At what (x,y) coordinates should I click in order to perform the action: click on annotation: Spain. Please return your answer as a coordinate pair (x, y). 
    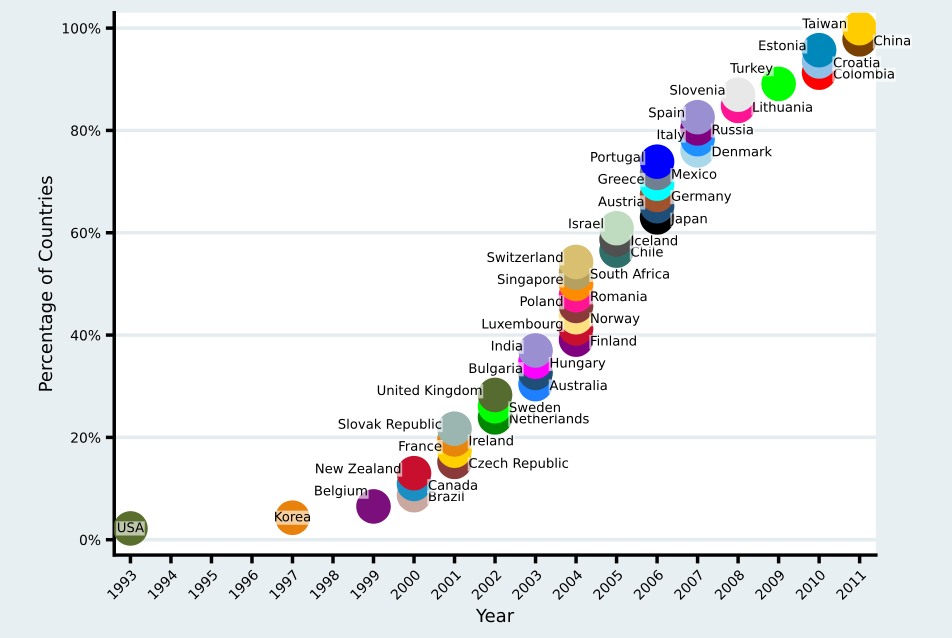
    Looking at the image, I should click on (666, 113).